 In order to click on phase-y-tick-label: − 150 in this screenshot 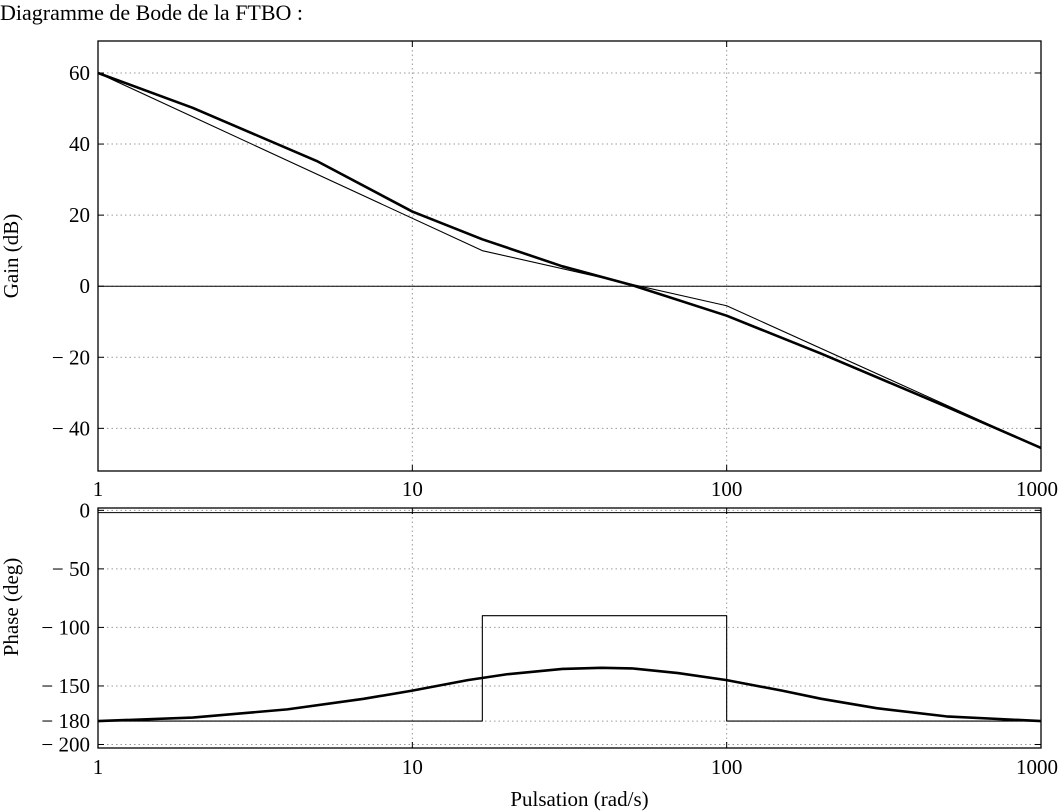, I will do `click(65, 686)`.